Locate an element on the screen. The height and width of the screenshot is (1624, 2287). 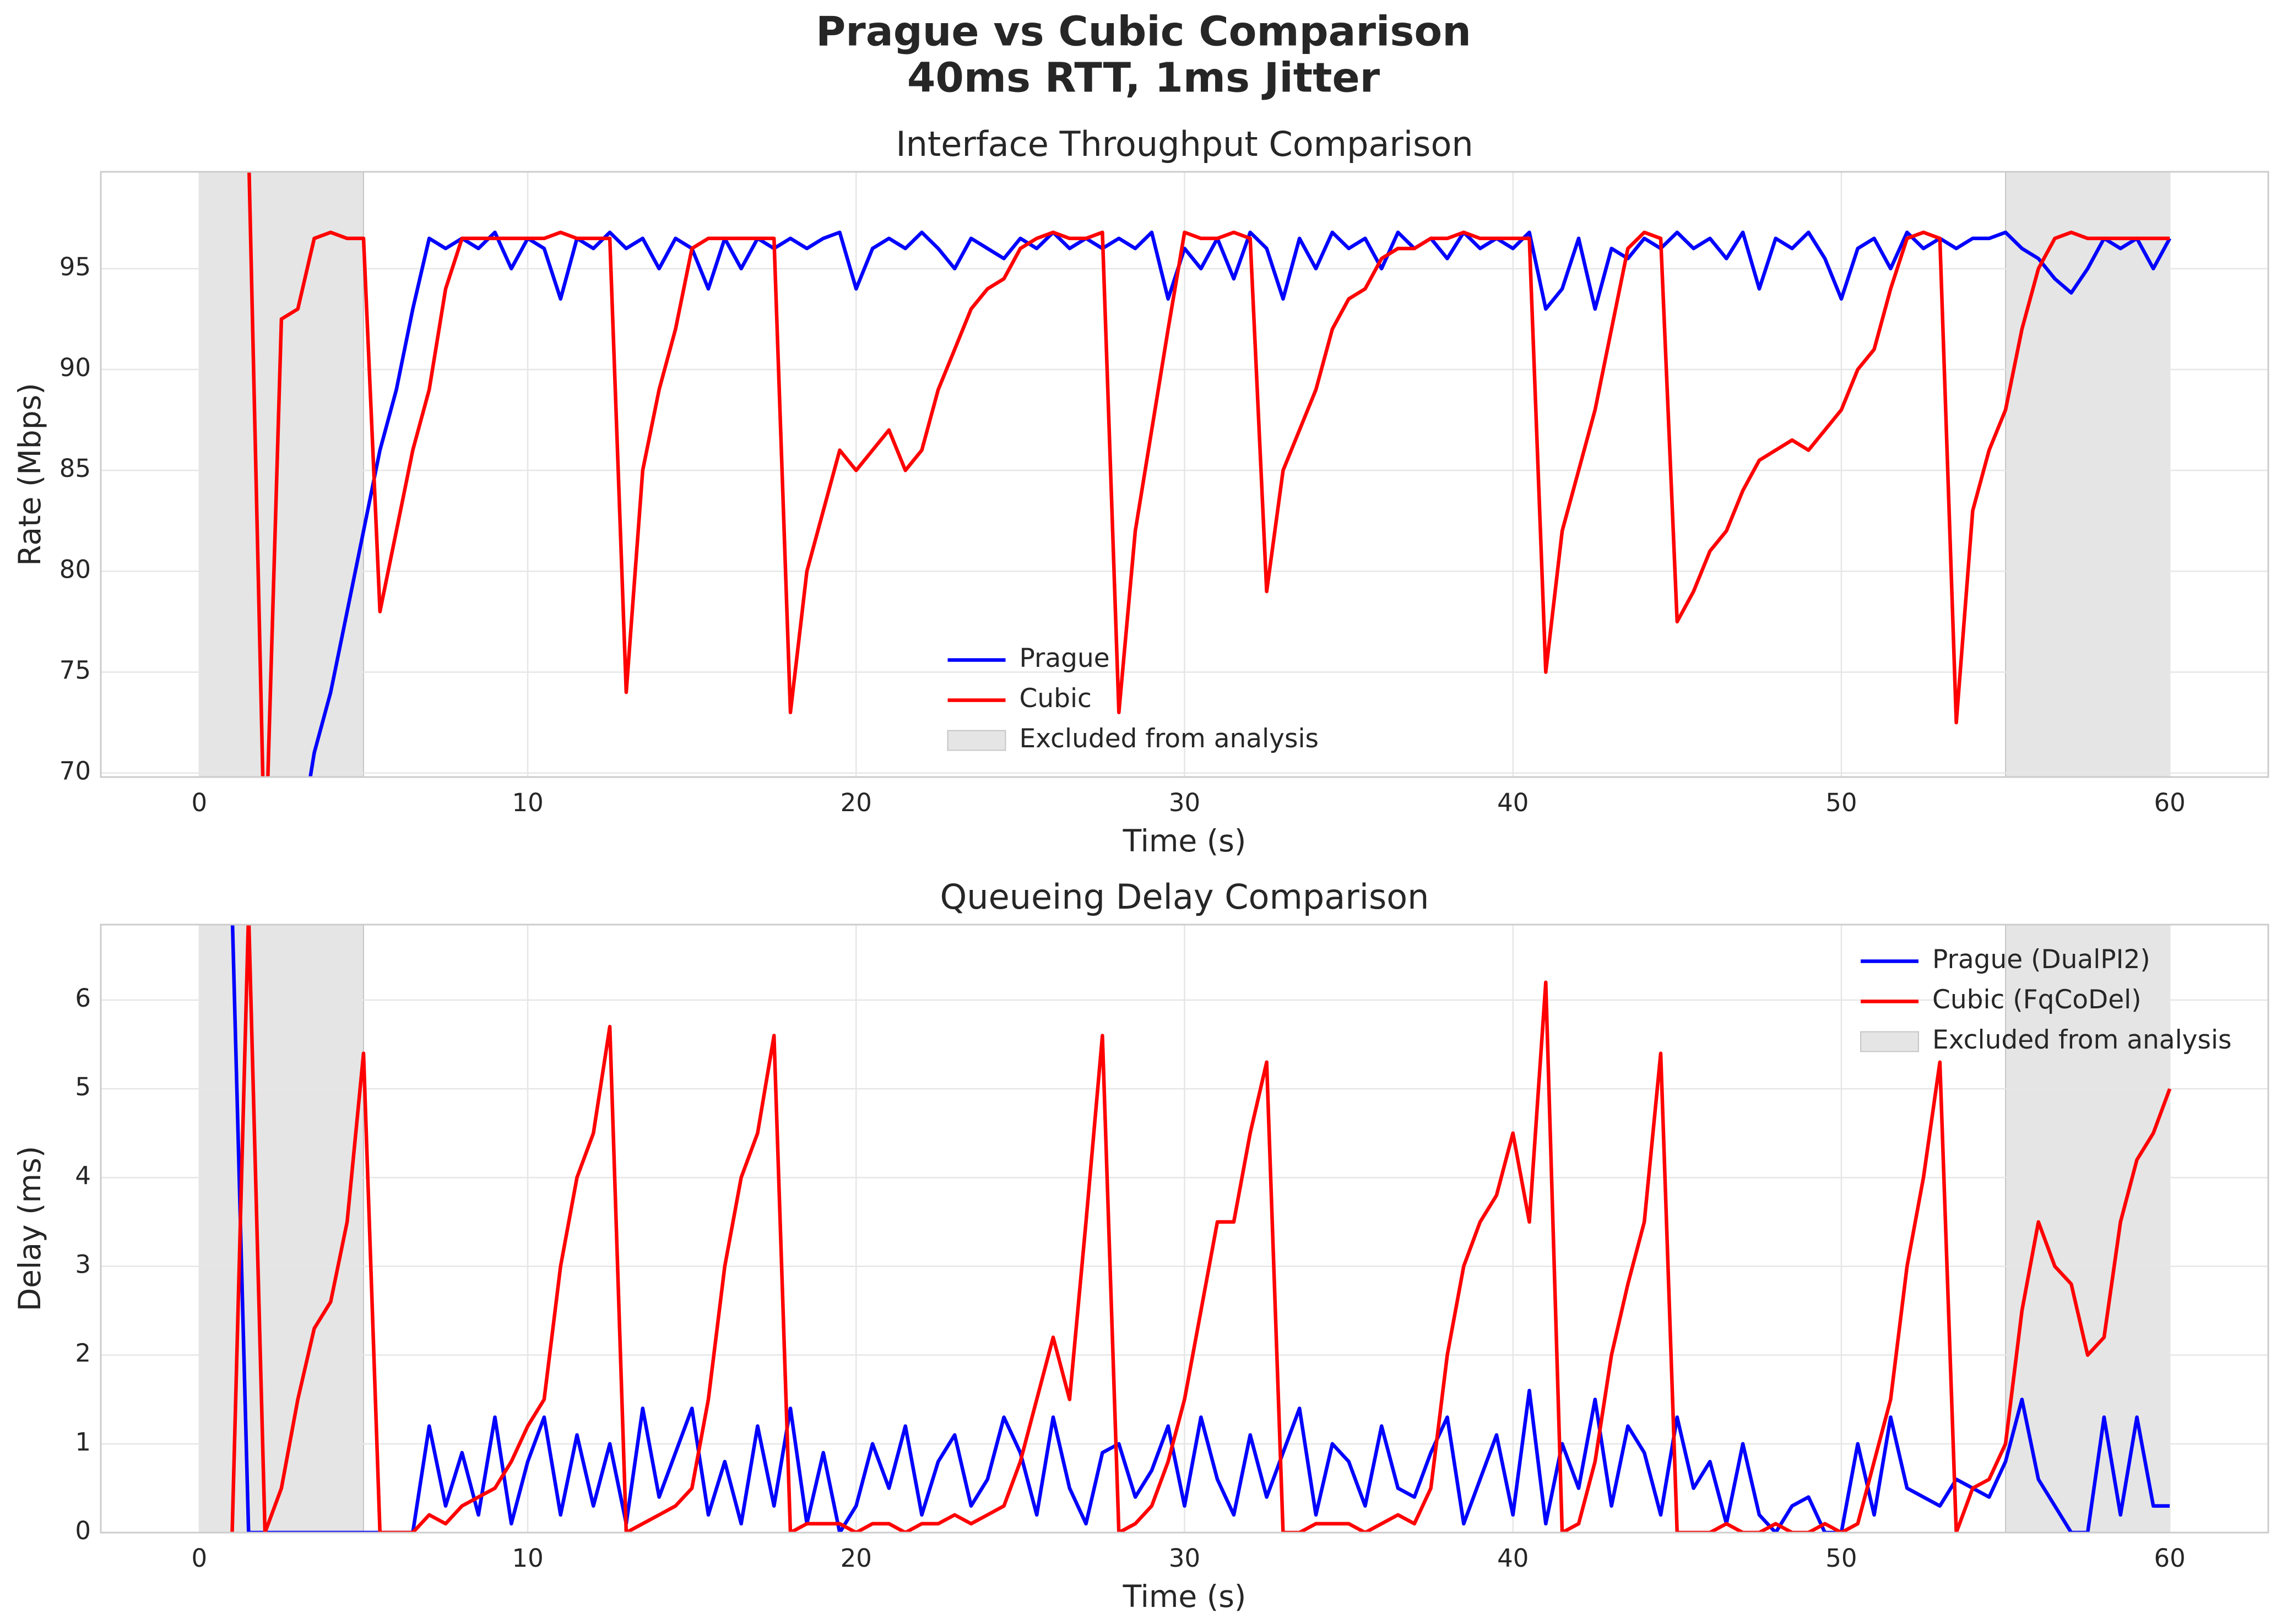
figure-subtitle: 40ms RTT, 1ms Jitter is located at coordinates (1143, 78).